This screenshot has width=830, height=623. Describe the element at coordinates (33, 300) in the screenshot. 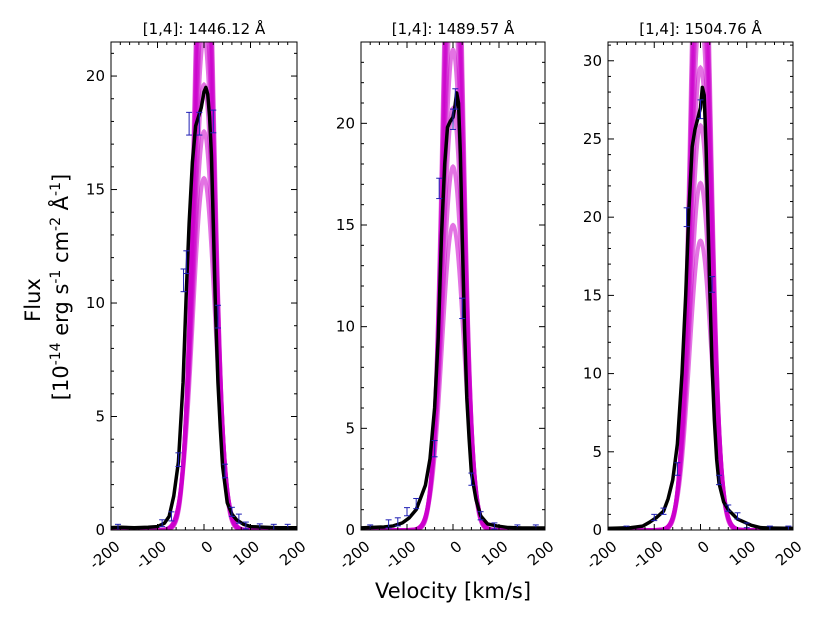

I see `y-axis-label-line1: Flux` at that location.